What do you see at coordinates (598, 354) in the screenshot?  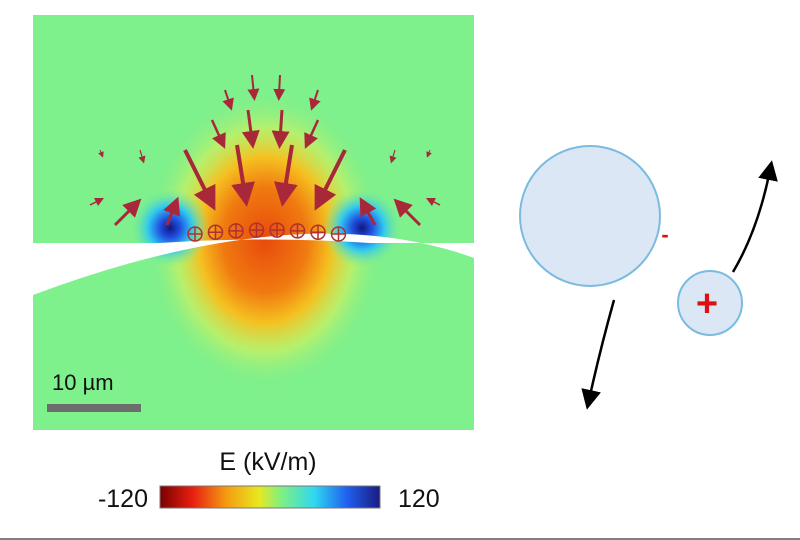 I see `motion-arrow-large` at bounding box center [598, 354].